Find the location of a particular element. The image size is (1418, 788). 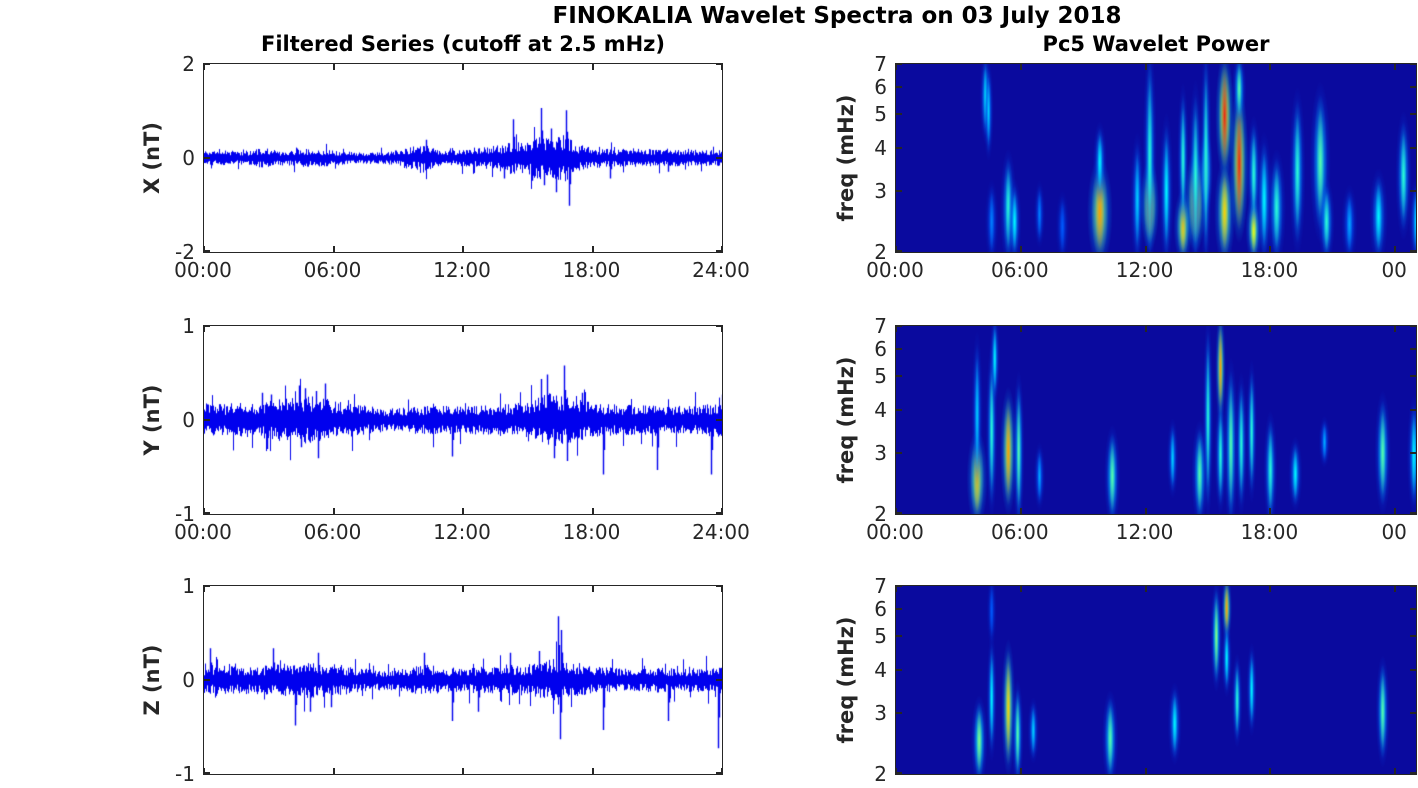

y-spectrogram-canvas is located at coordinates (1156, 420).